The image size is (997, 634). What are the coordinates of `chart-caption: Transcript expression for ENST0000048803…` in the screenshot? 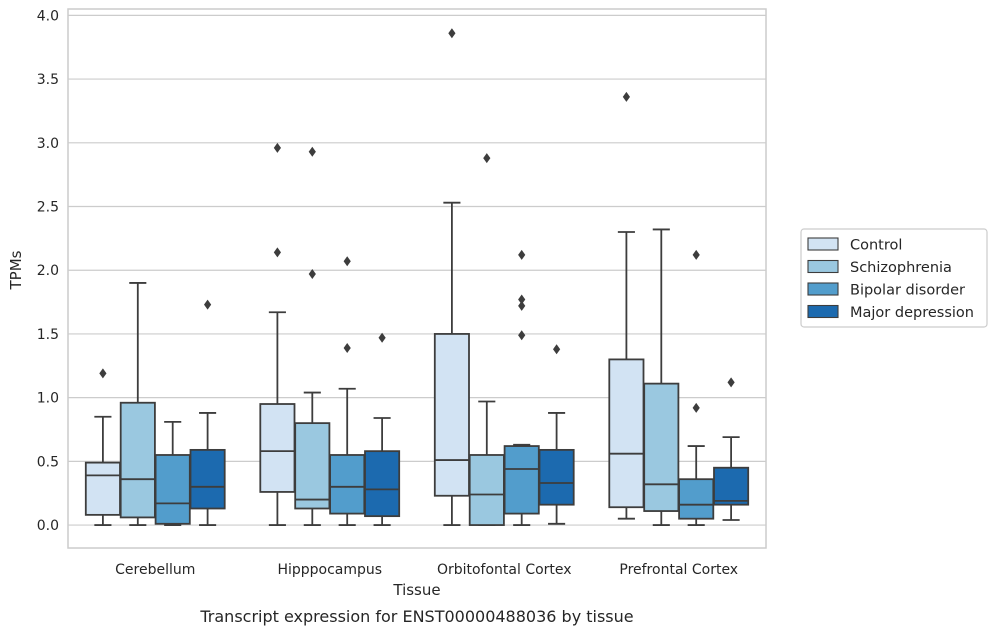 It's located at (416, 616).